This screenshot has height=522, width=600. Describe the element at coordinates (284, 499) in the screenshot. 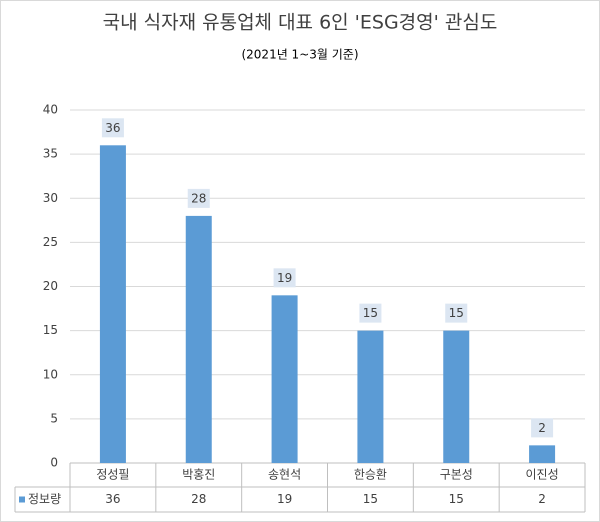

I see `table-value: 19` at that location.